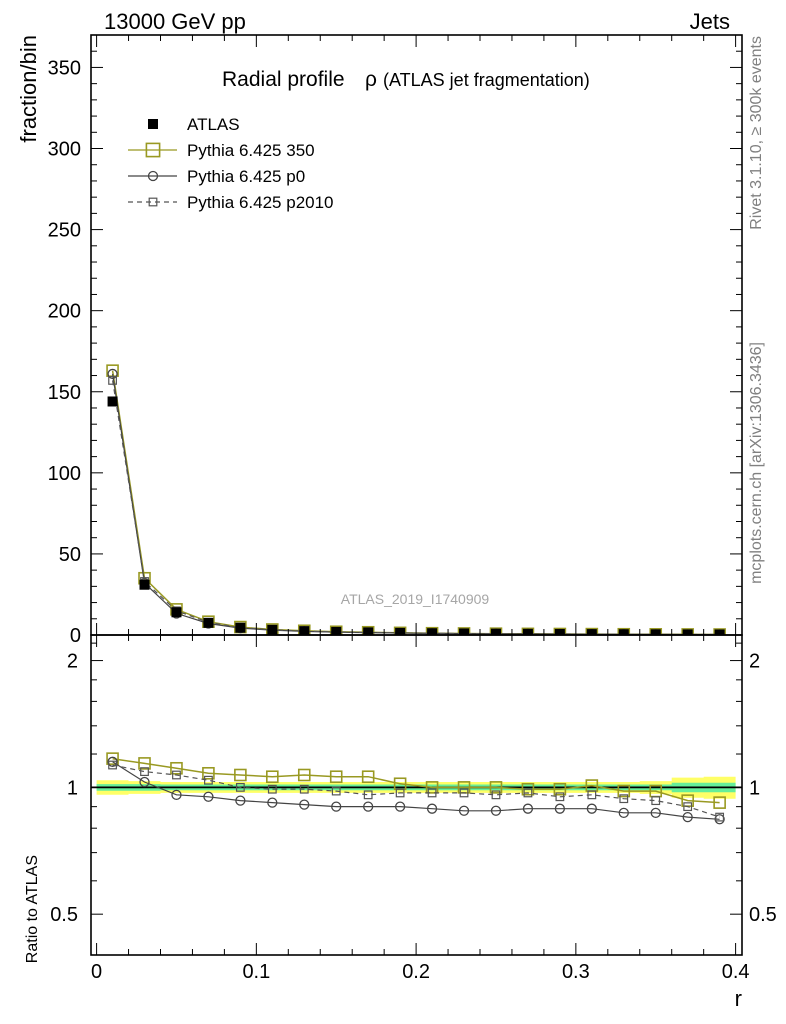 This screenshot has width=786, height=1024. Describe the element at coordinates (64, 312) in the screenshot. I see `y-tick-label: 200` at that location.